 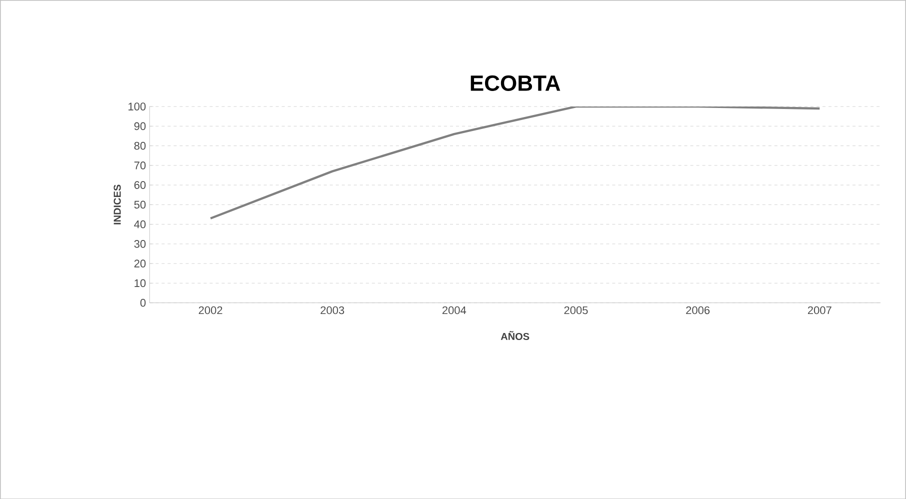 I want to click on y-tick-label: 80, so click(x=140, y=146).